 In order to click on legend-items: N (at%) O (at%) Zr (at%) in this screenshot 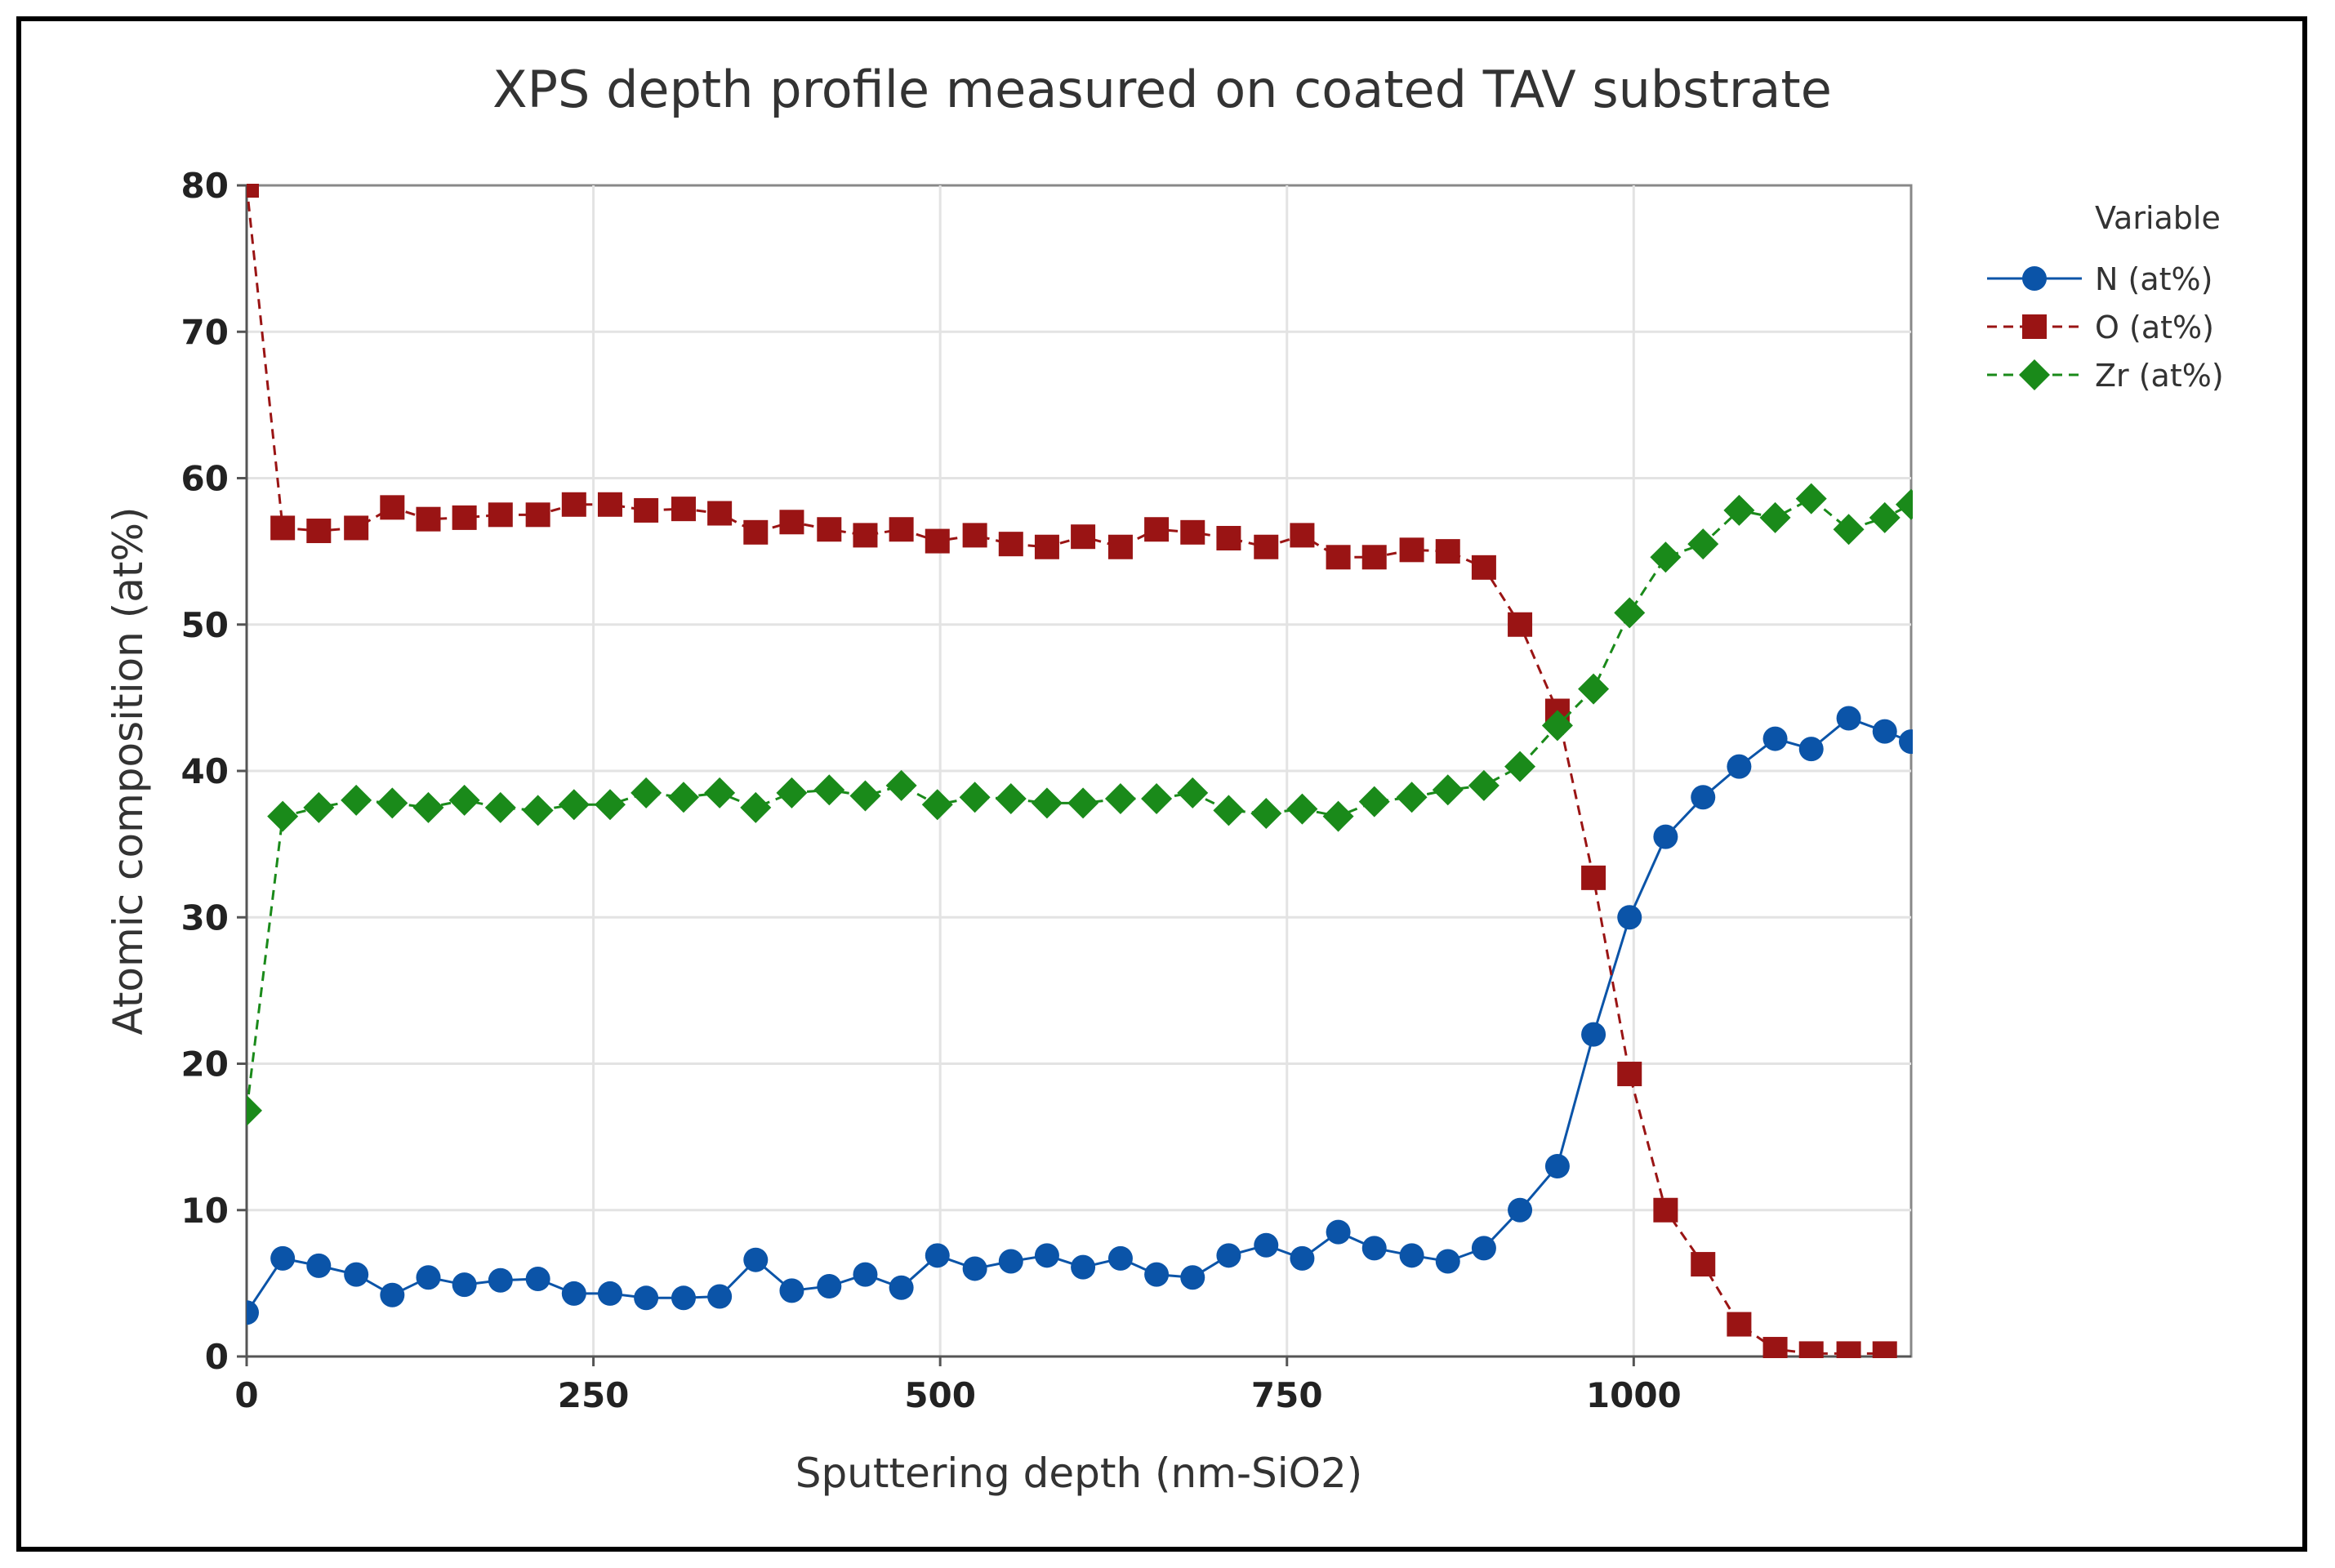, I will do `click(2105, 327)`.